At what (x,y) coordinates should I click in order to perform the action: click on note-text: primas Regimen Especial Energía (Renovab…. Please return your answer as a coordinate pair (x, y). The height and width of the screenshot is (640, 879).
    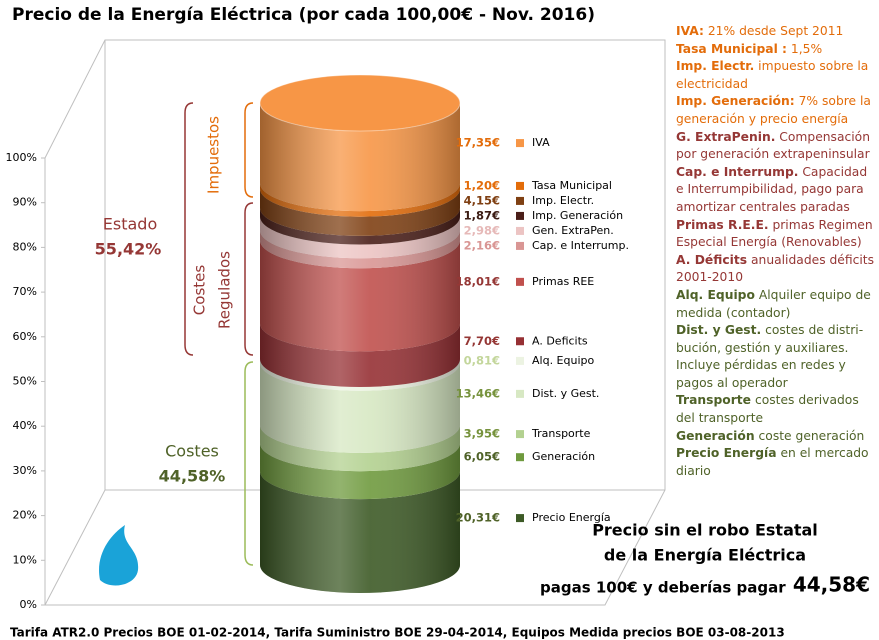
    Looking at the image, I should click on (774, 233).